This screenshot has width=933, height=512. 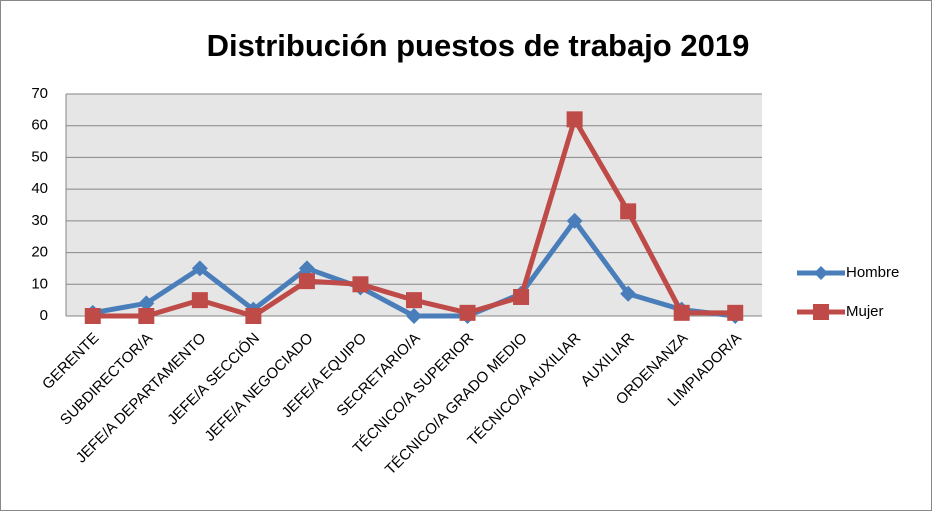 What do you see at coordinates (39, 252) in the screenshot?
I see `y-tick-label: 20` at bounding box center [39, 252].